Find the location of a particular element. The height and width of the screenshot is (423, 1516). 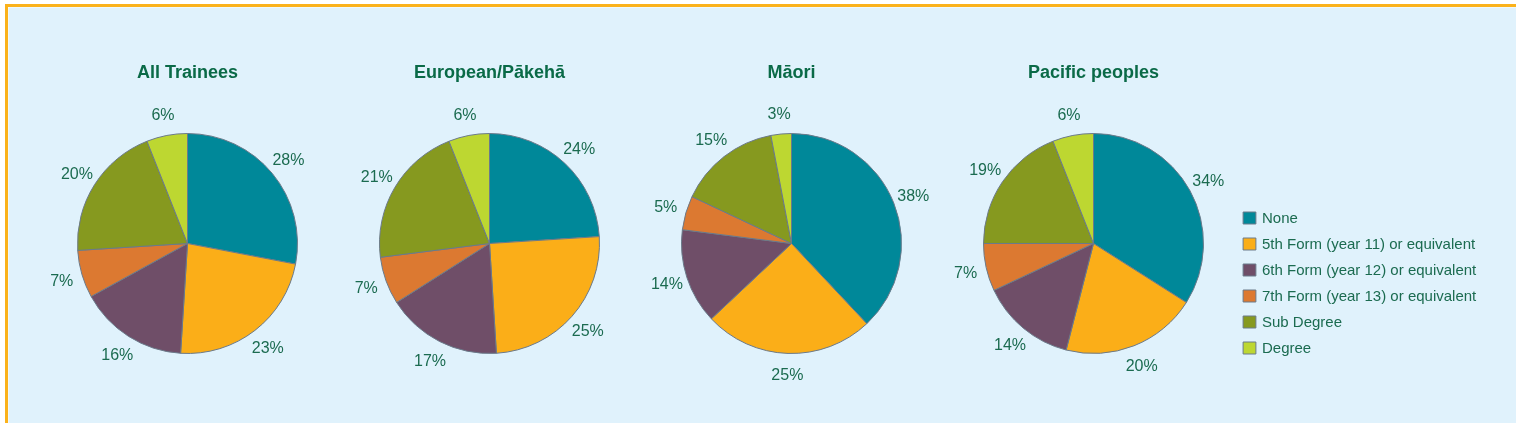

data-label: 19% is located at coordinates (985, 170).